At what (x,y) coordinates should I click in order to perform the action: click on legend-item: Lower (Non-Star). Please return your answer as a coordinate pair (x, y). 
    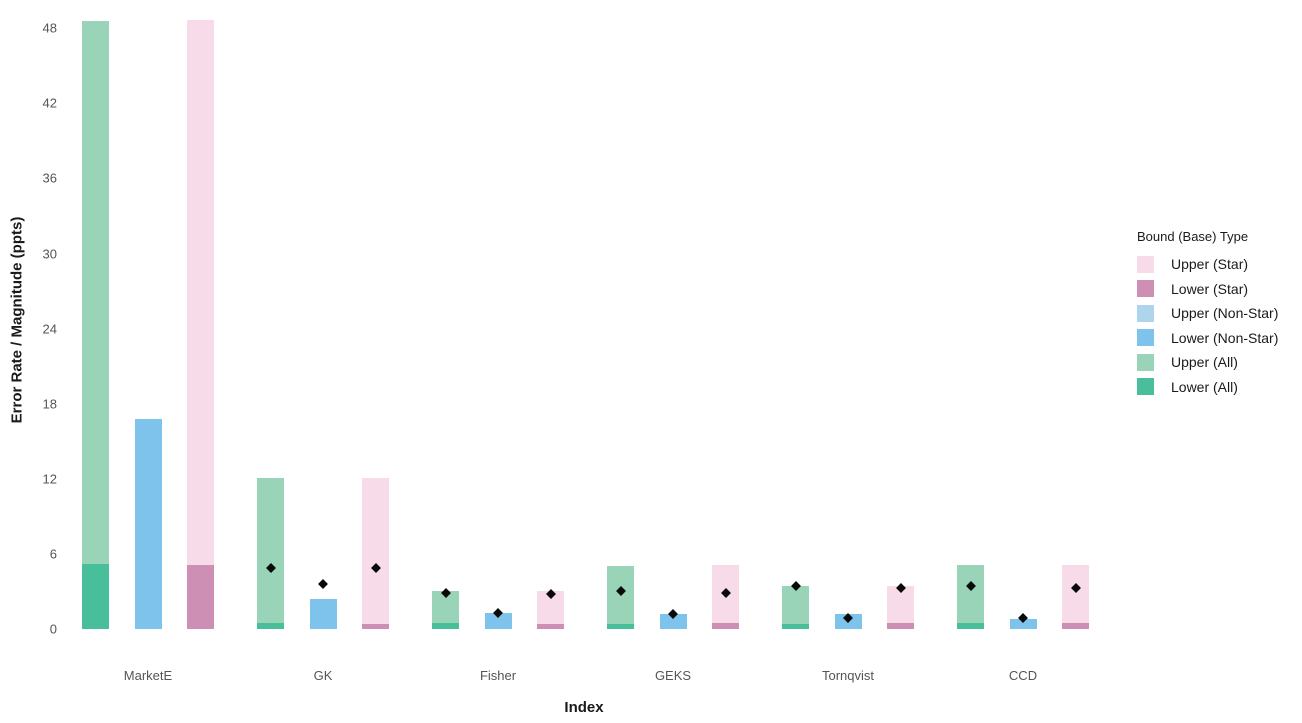
    Looking at the image, I should click on (1219, 338).